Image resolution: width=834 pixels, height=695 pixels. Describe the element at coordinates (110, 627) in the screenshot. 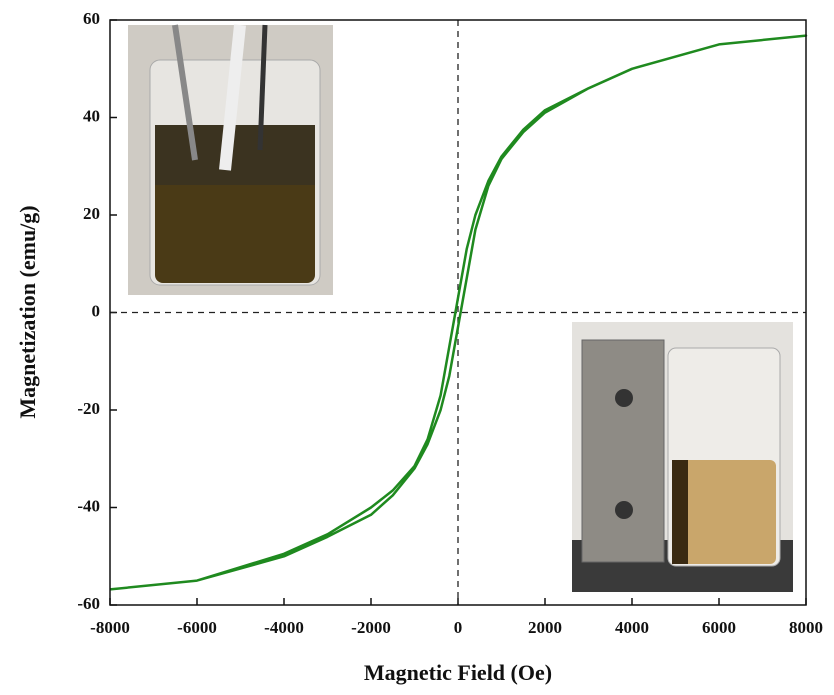

I see `x-tick-label: -8000` at that location.